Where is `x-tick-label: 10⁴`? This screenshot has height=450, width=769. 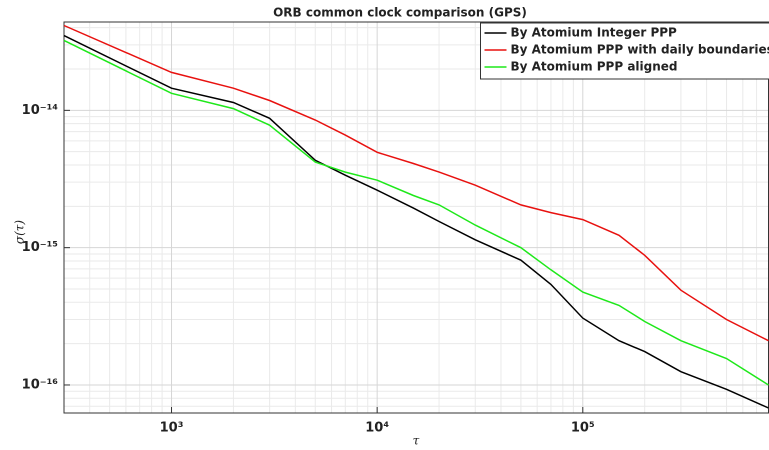 x-tick-label: 10⁴ is located at coordinates (377, 428).